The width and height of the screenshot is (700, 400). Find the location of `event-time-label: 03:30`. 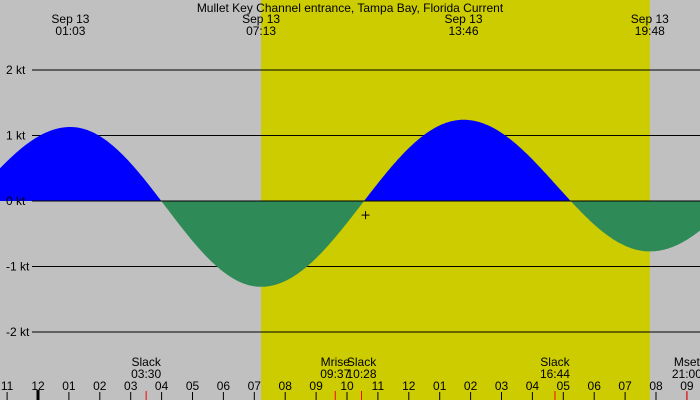

event-time-label: 03:30 is located at coordinates (146, 374).